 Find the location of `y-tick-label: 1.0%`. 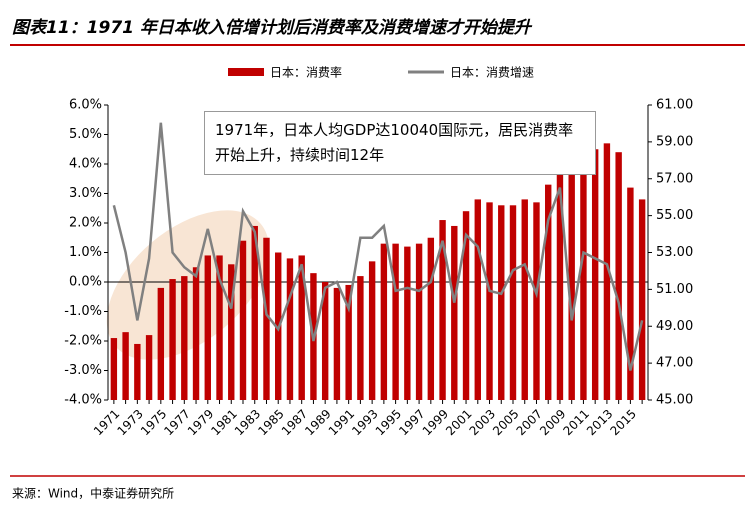

y-tick-label: 1.0% is located at coordinates (85, 252).